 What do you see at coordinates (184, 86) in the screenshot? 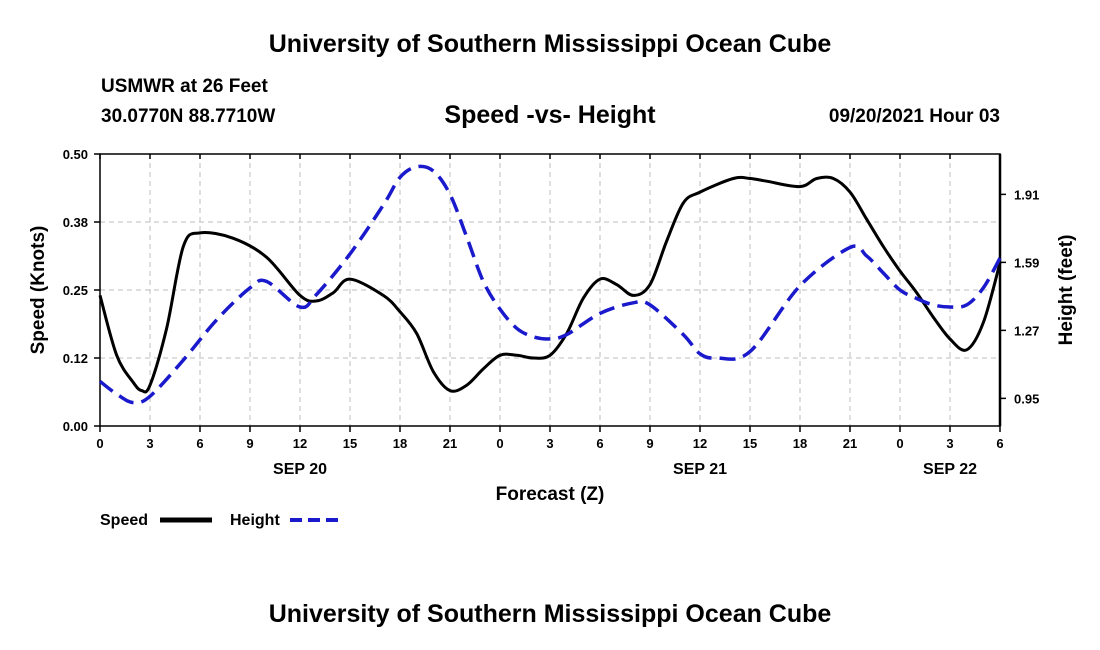
I see `station-name: USMWR at 26 Feet` at bounding box center [184, 86].